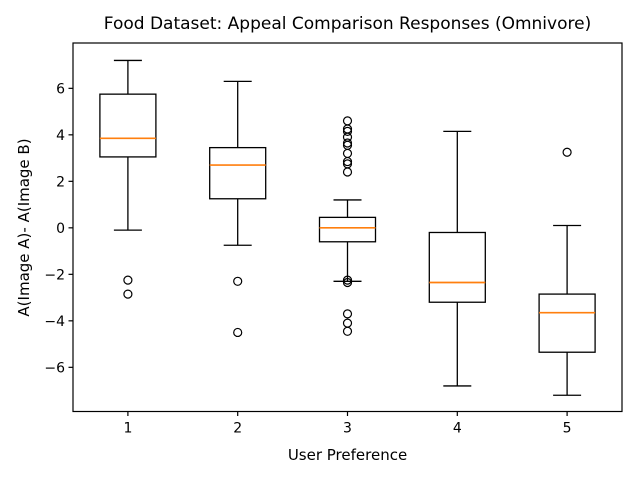 The image size is (640, 480). I want to click on x-tick-label: 4, so click(457, 429).